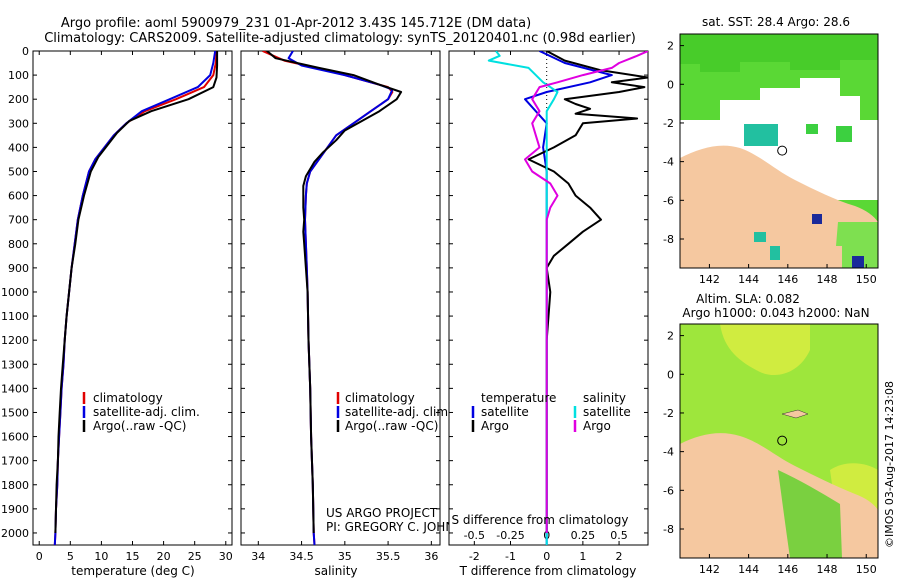 The height and width of the screenshot is (580, 900). I want to click on depth-tick-label: 300, so click(18, 123).